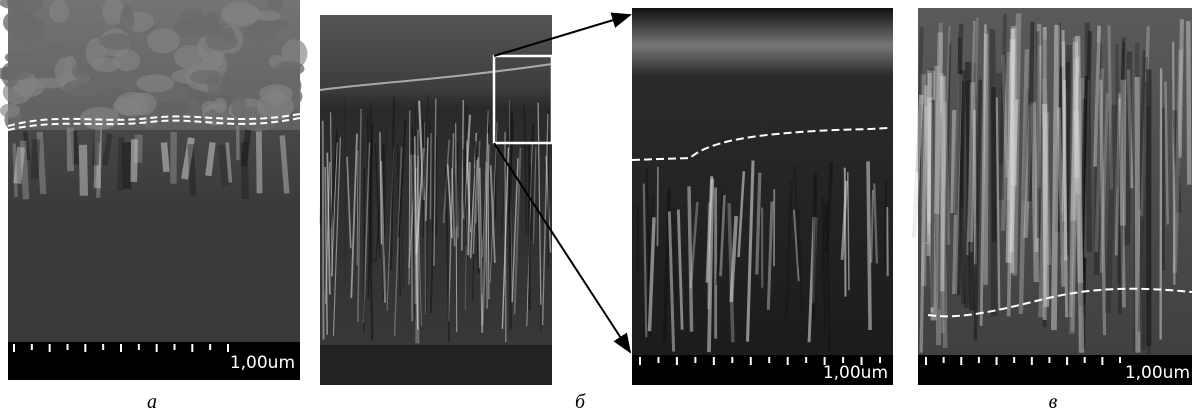 This screenshot has width=1192, height=414. Describe the element at coordinates (523, 99) in the screenshot. I see `zoom-box` at that location.